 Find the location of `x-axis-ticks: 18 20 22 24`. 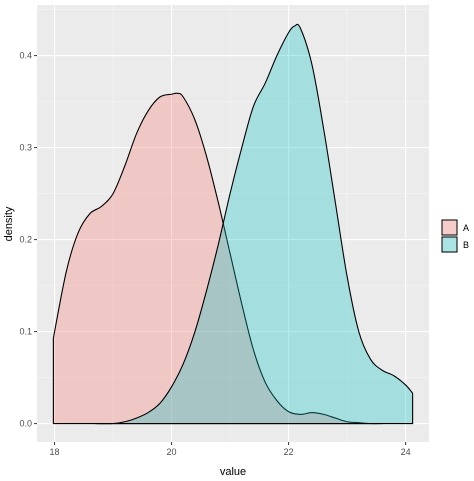

x-axis-ticks: 18 20 22 24 is located at coordinates (230, 449).